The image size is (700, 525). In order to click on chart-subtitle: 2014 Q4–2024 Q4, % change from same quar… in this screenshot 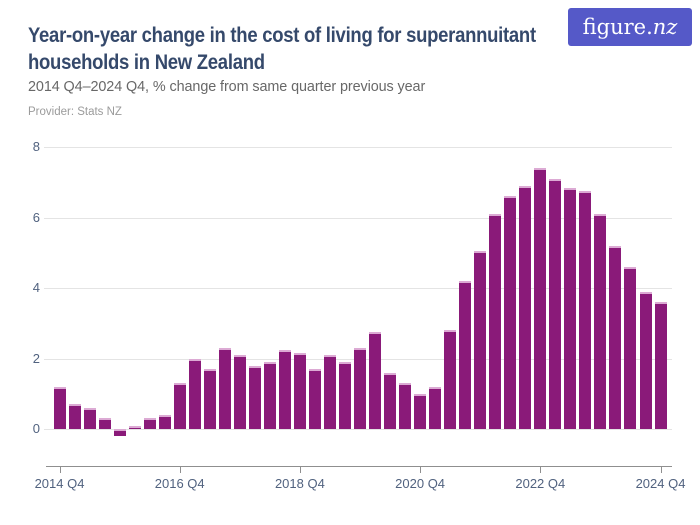, I will do `click(227, 86)`.